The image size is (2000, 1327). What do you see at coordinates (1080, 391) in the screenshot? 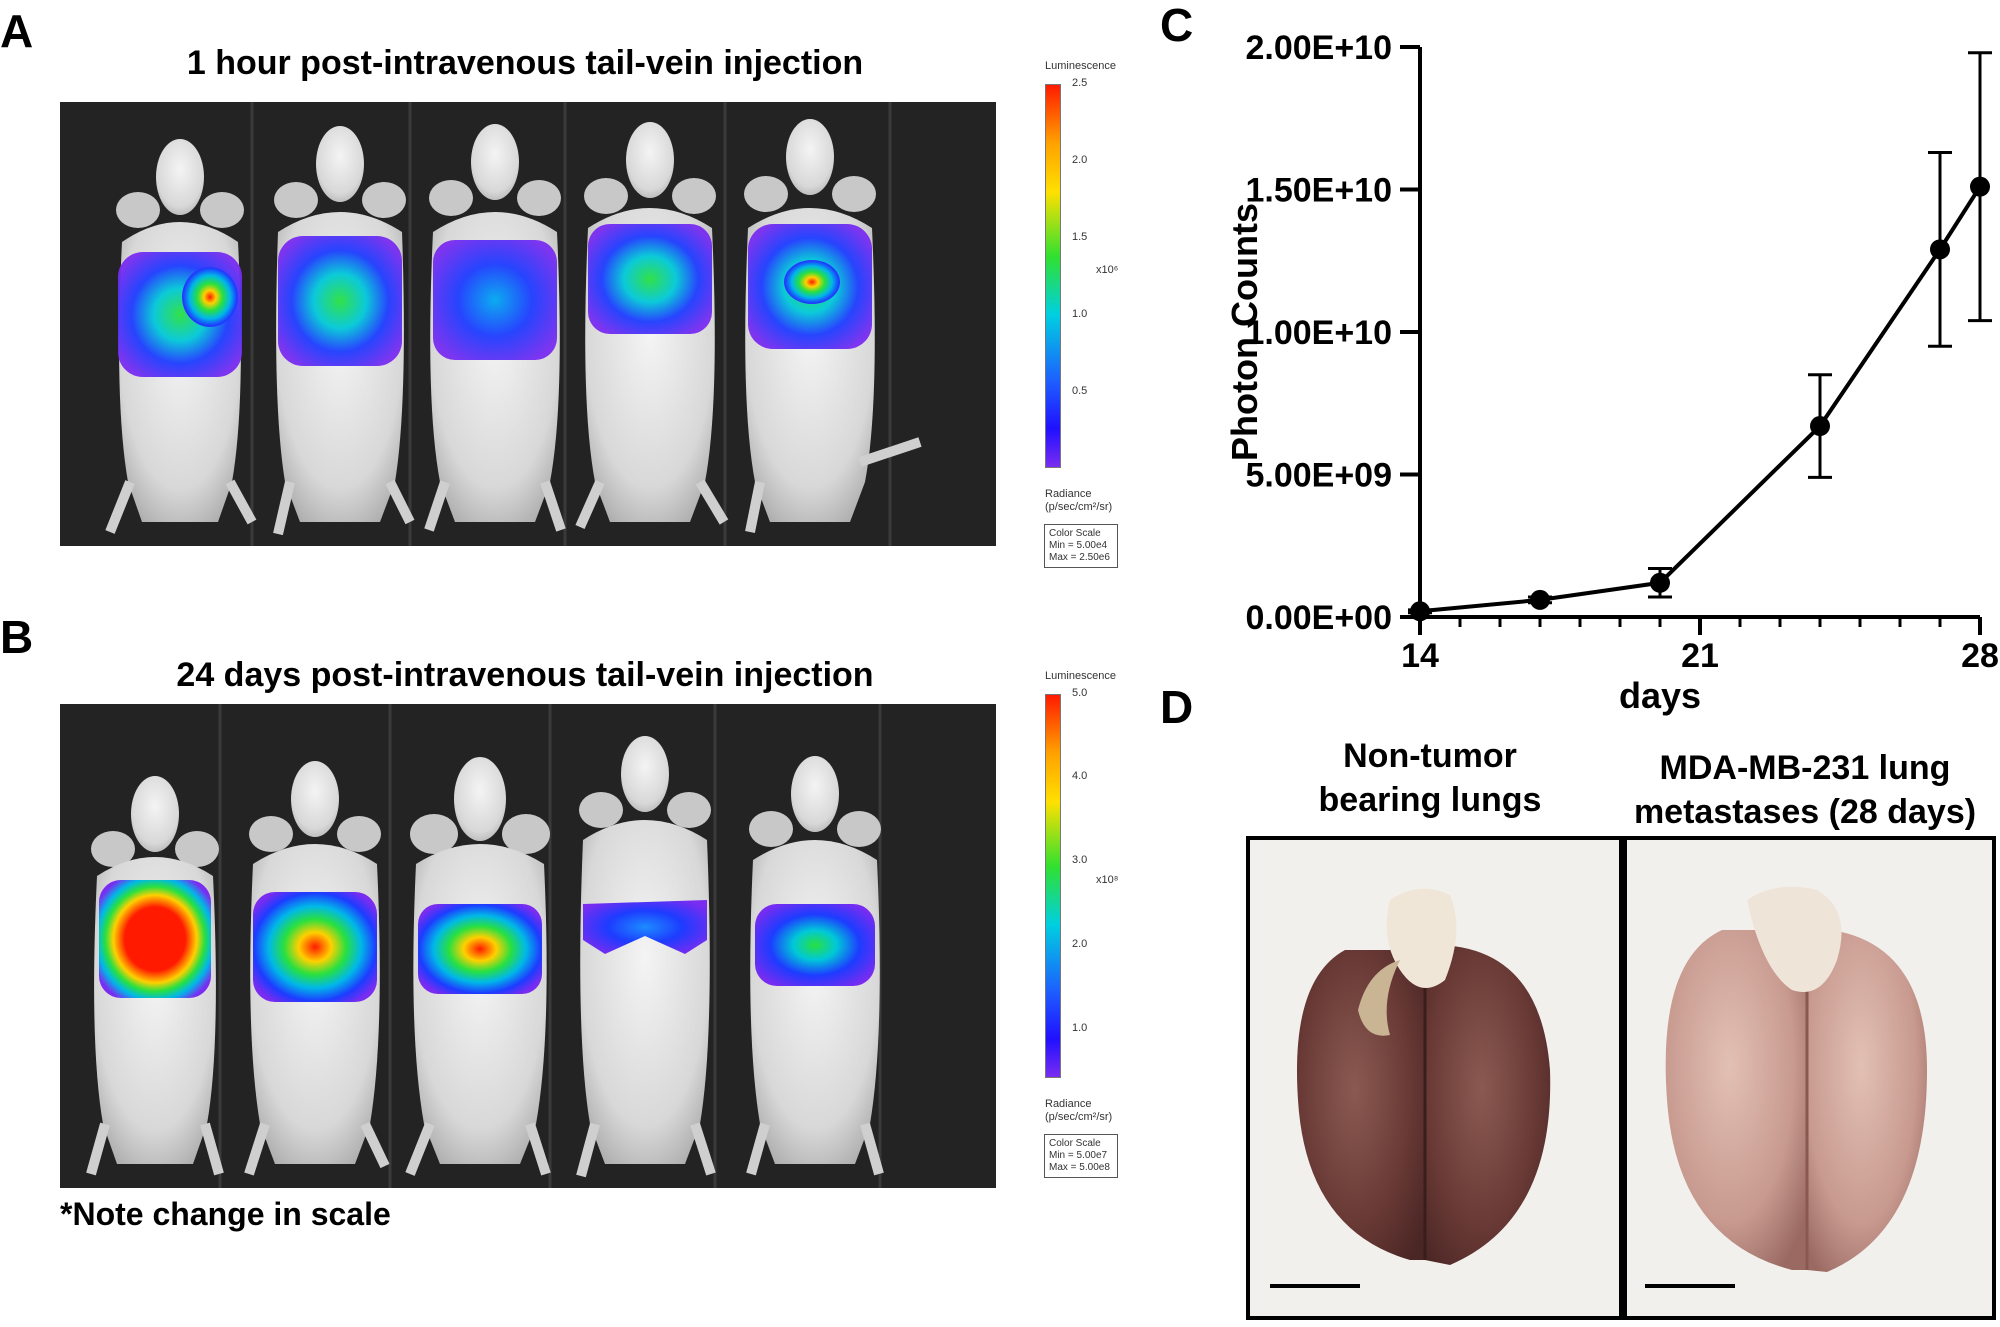
I see `colorbar-a-tick: 0.5` at bounding box center [1080, 391].